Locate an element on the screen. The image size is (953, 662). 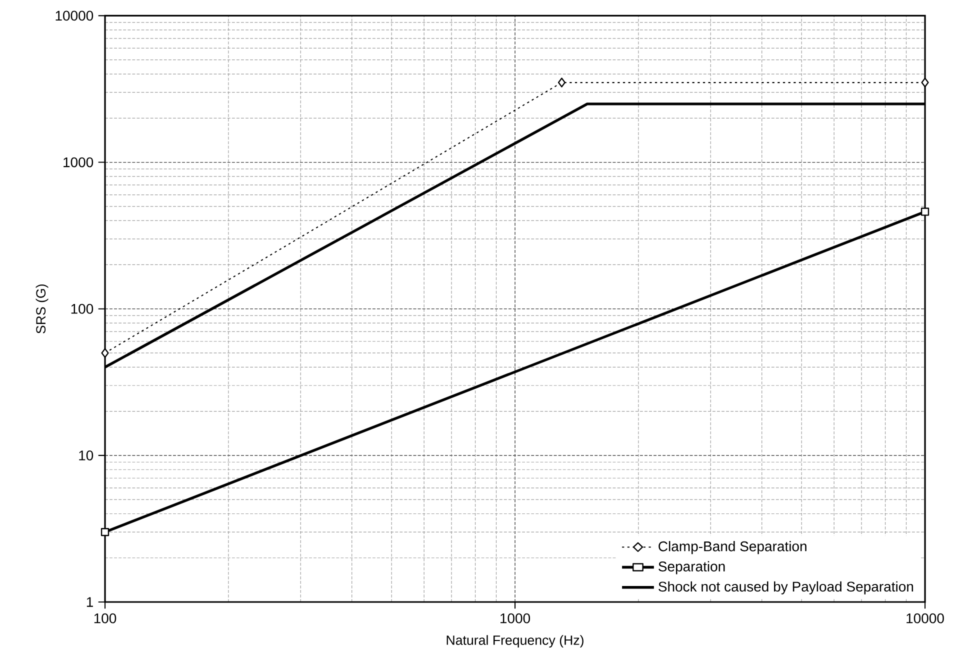
x-axis-title: Natural Frequency (Hz) is located at coordinates (515, 641).